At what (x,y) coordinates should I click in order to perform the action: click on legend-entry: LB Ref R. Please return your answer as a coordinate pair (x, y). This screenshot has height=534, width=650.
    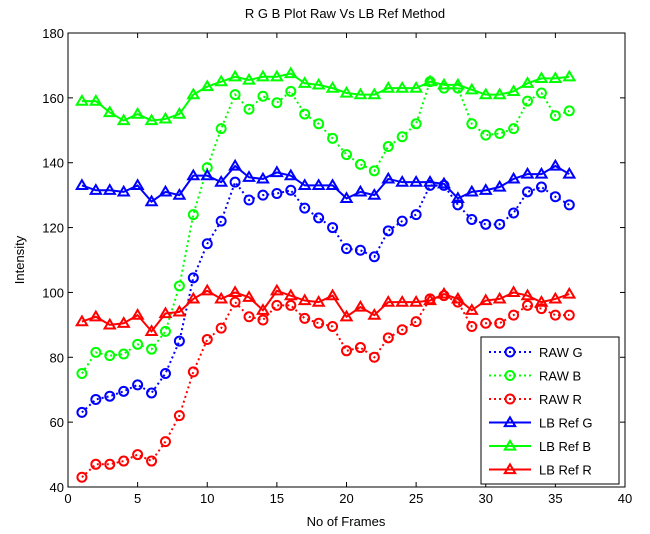
    Looking at the image, I should click on (540, 470).